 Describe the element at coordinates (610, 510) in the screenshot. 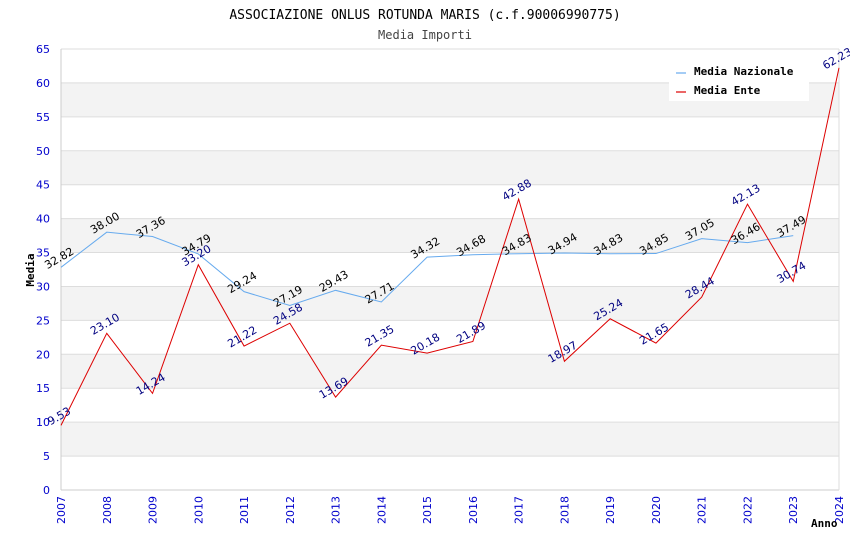

I see `x-tick-label: 2019` at that location.